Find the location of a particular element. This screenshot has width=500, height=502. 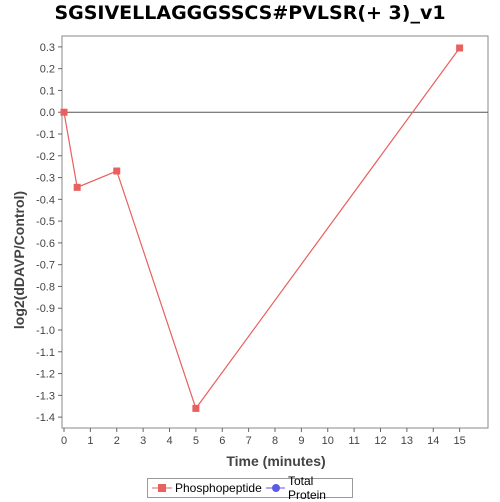

x-tick-label: 13 is located at coordinates (407, 441).